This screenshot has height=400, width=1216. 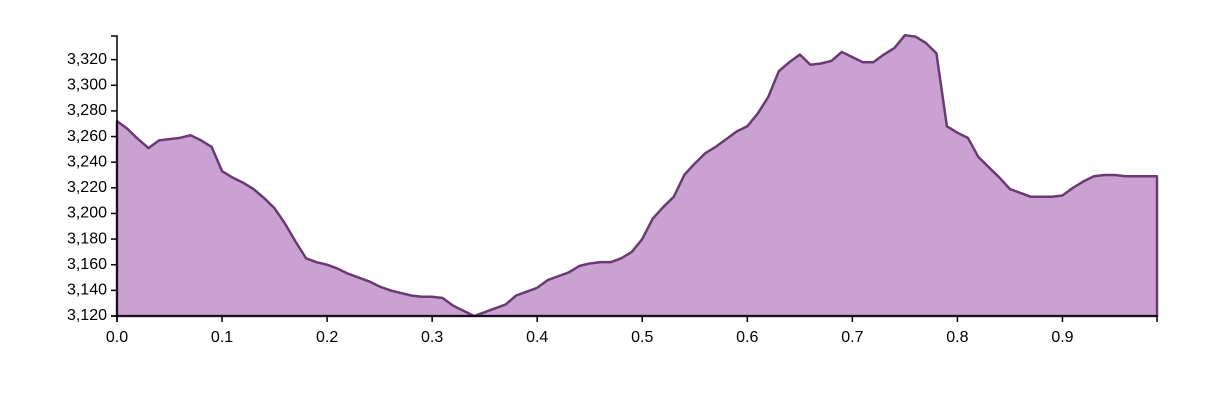 What do you see at coordinates (87, 264) in the screenshot?
I see `y-tick-label: 3,160` at bounding box center [87, 264].